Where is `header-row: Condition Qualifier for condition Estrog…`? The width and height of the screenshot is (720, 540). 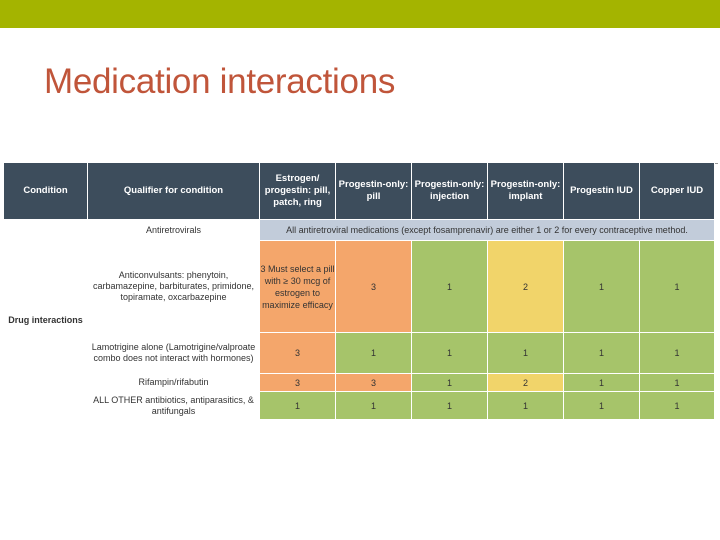
header-row: Condition Qualifier for condition Estrog… is located at coordinates (359, 191).